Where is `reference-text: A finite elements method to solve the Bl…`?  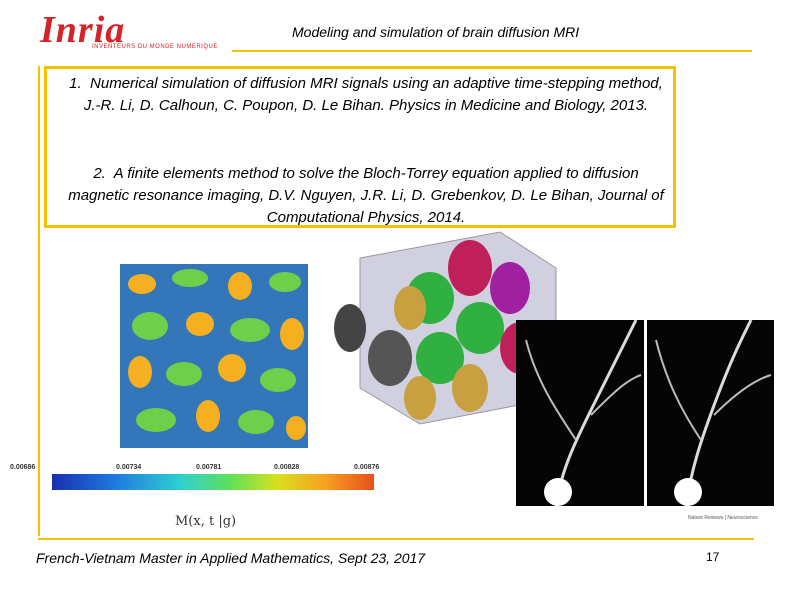 reference-text: A finite elements method to solve the Bl… is located at coordinates (366, 195).